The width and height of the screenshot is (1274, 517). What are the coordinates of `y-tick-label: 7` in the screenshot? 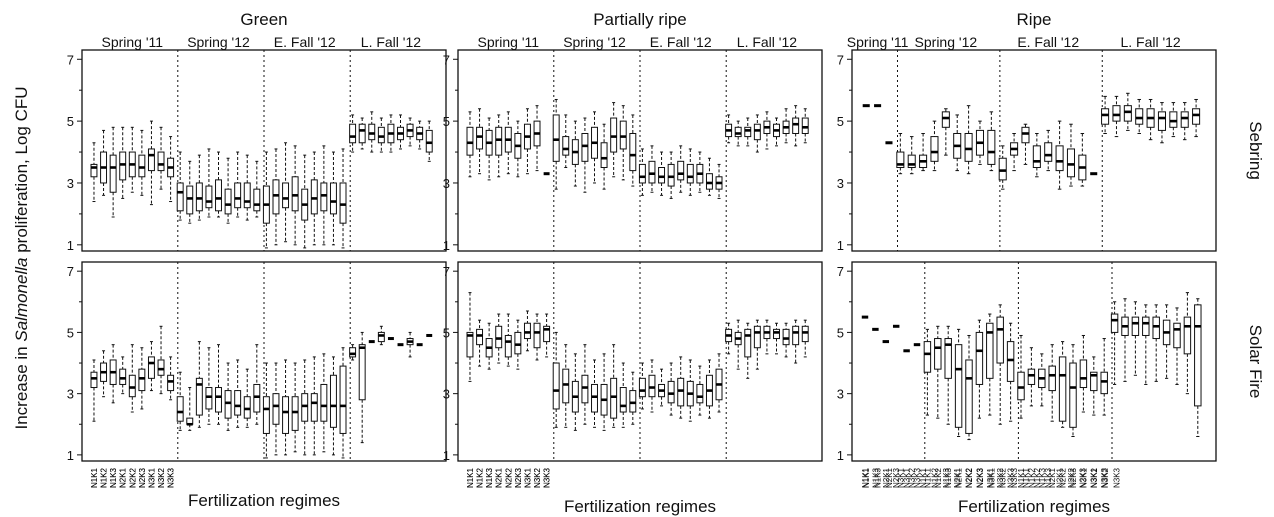 It's located at (840, 271).